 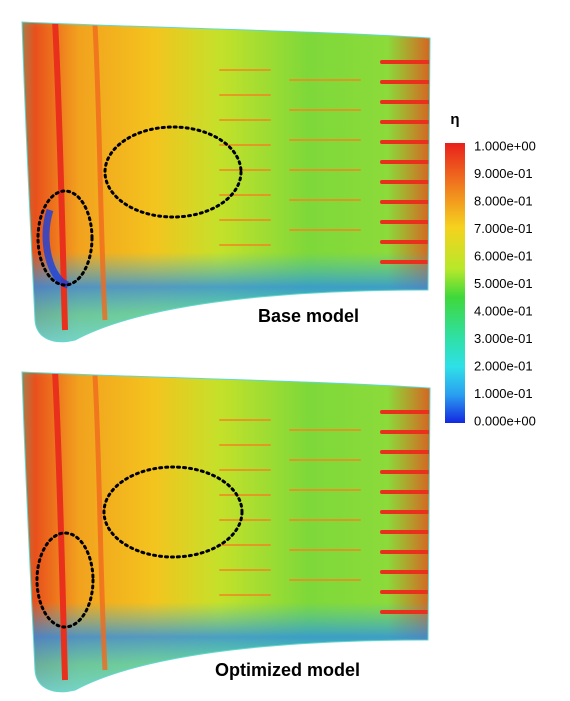 I want to click on colorbar-label: 6.000e-01, so click(x=503, y=255).